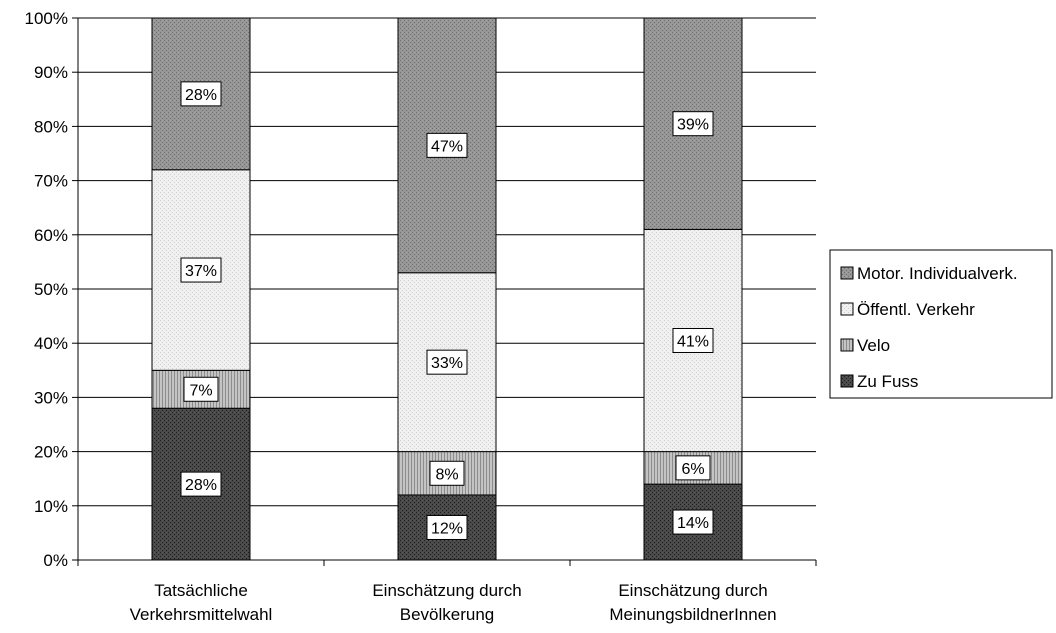 The height and width of the screenshot is (633, 1056). I want to click on data-label: 14%, so click(693, 523).